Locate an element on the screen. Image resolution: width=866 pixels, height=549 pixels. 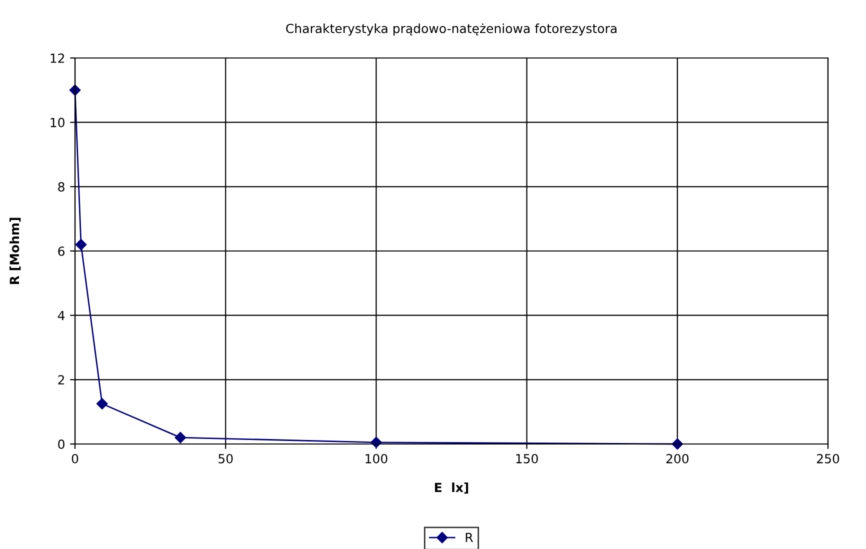
x-tick-label: 100 is located at coordinates (377, 459).